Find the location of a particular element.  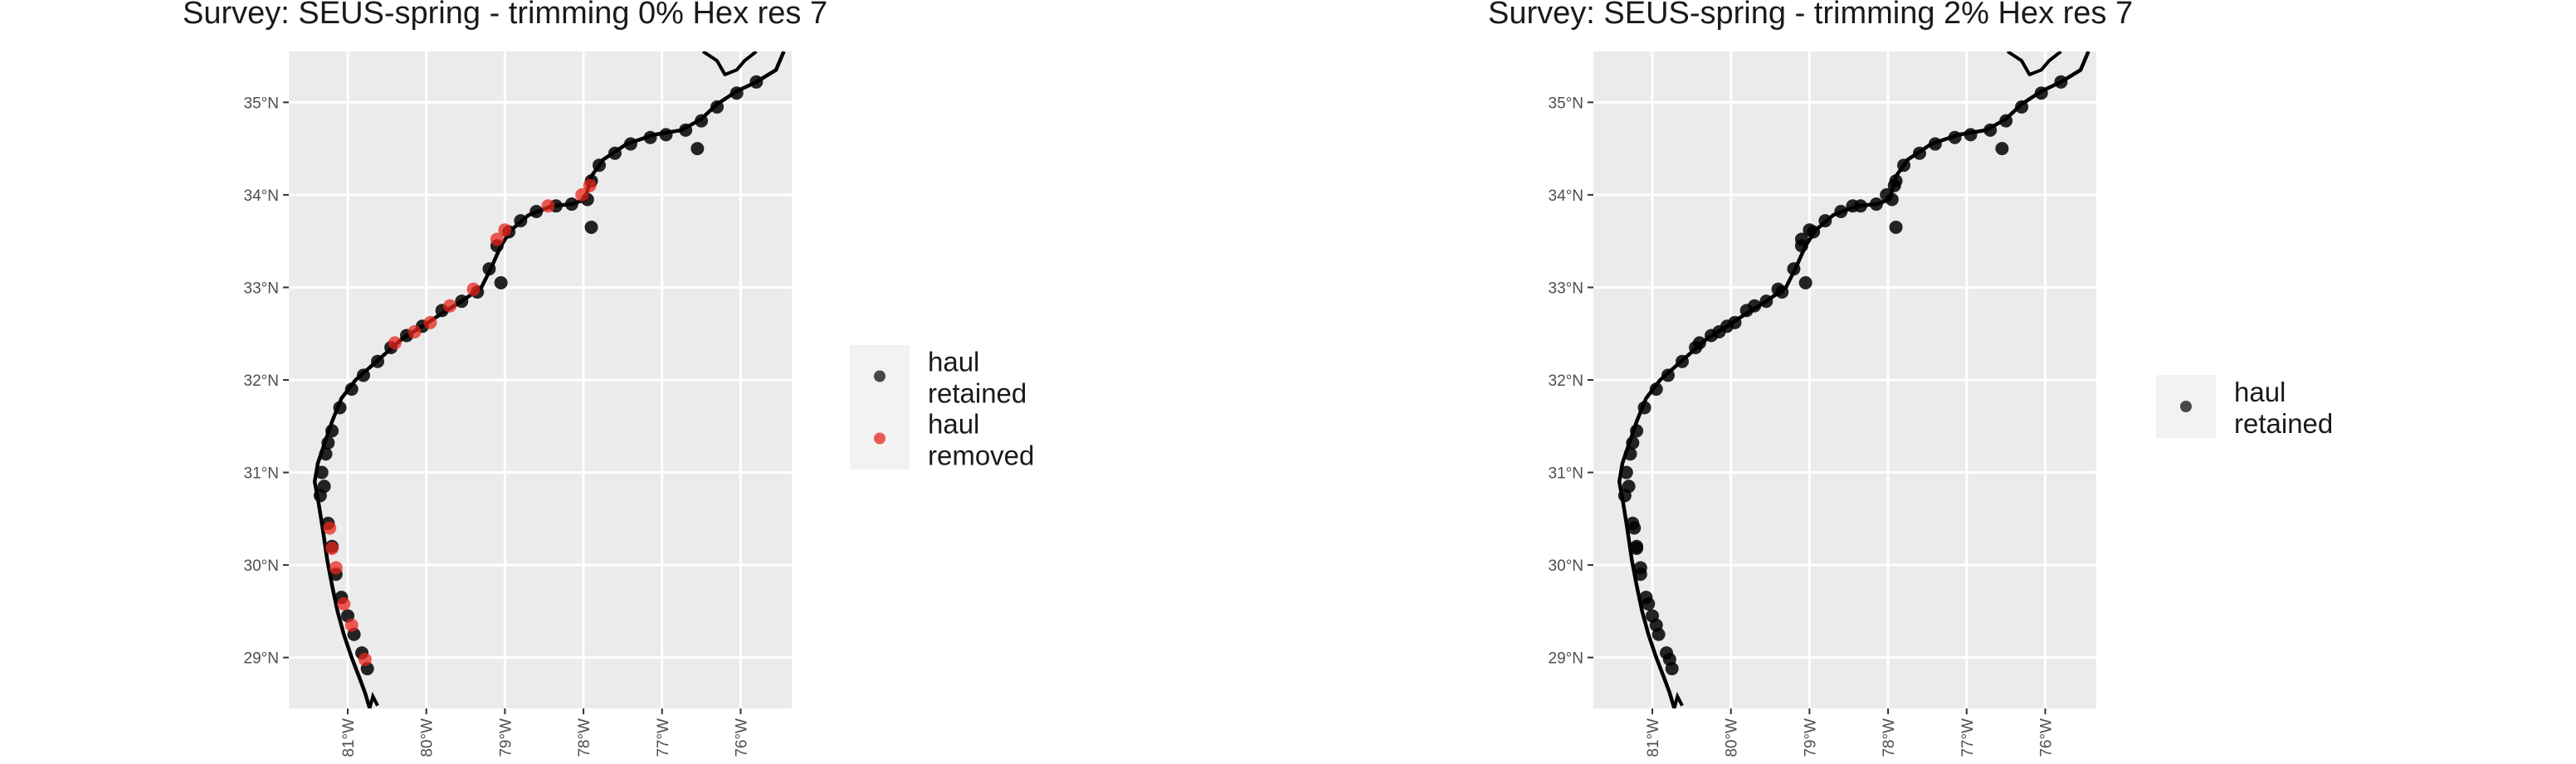

legend: haul retained is located at coordinates (2245, 407).